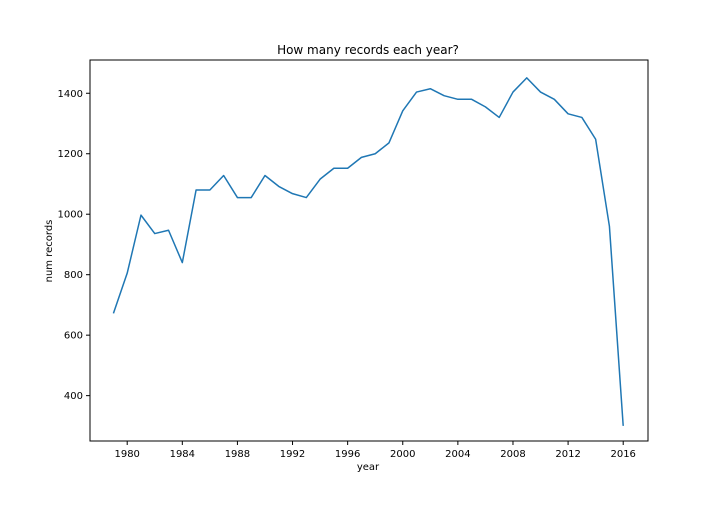 The height and width of the screenshot is (508, 720). What do you see at coordinates (70, 154) in the screenshot?
I see `y-tick-label: 1200` at bounding box center [70, 154].